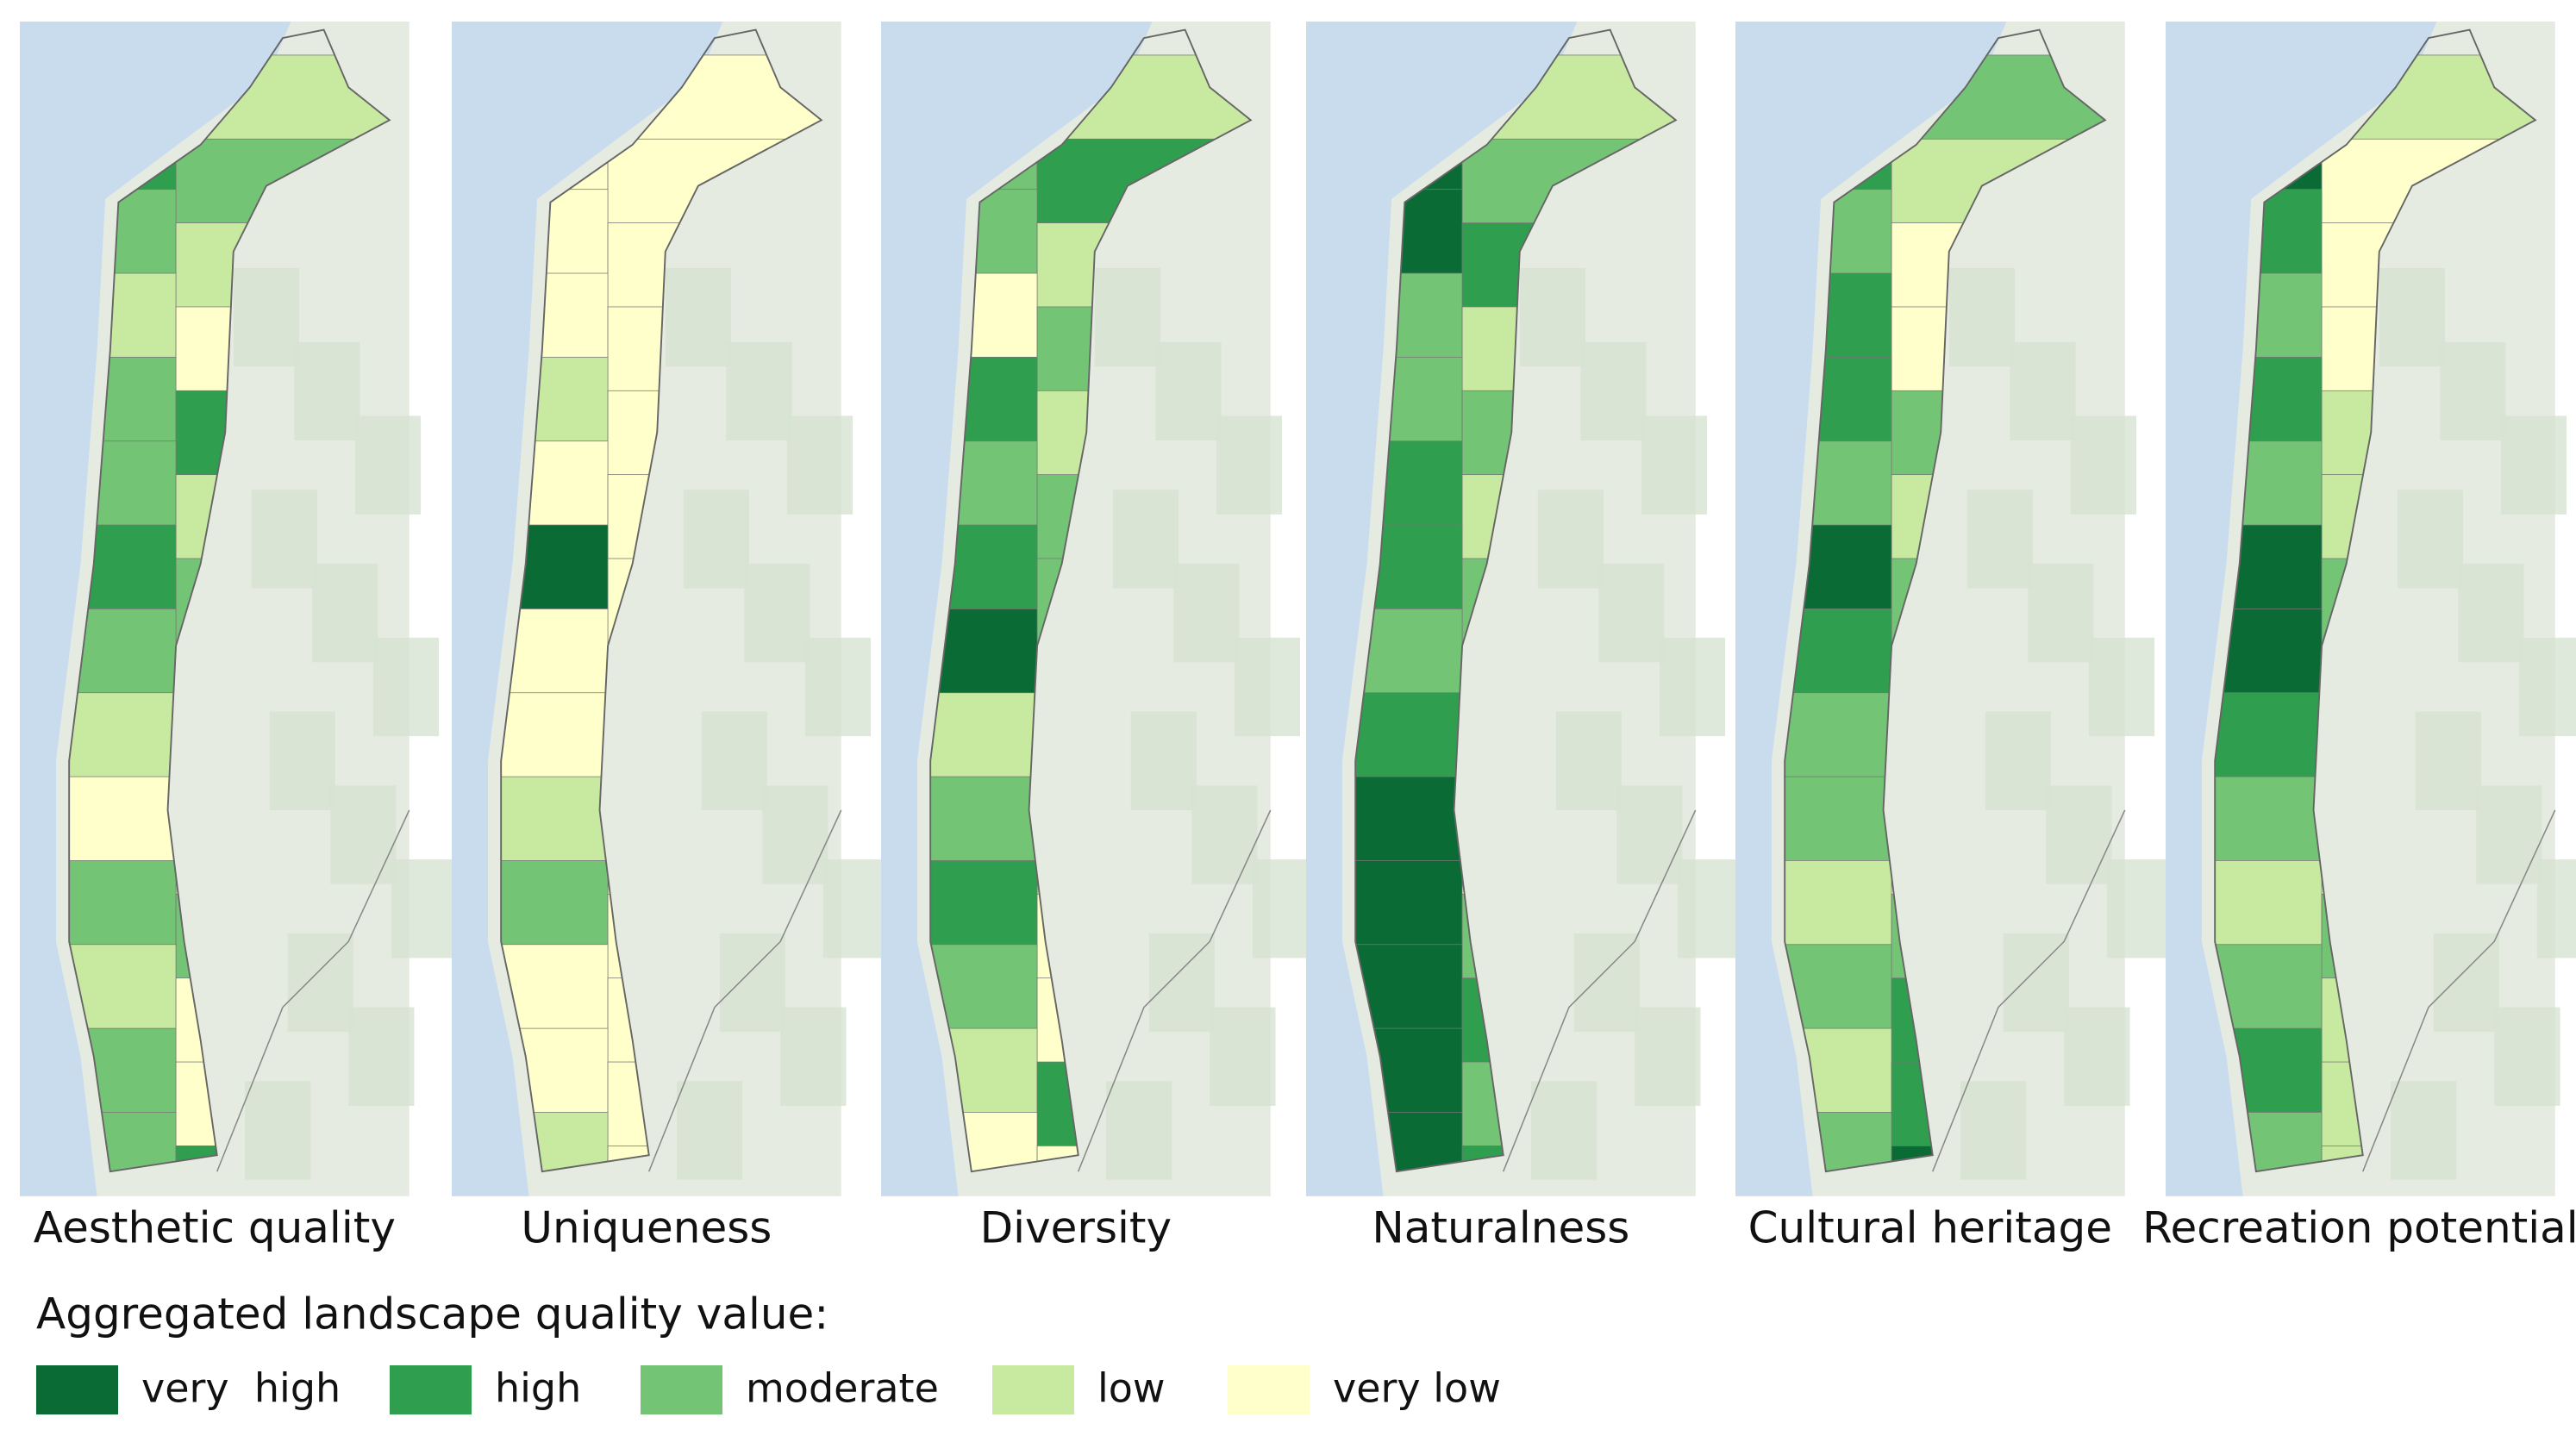 Image resolution: width=2576 pixels, height=1436 pixels. I want to click on legend-label: very high, so click(241, 1388).